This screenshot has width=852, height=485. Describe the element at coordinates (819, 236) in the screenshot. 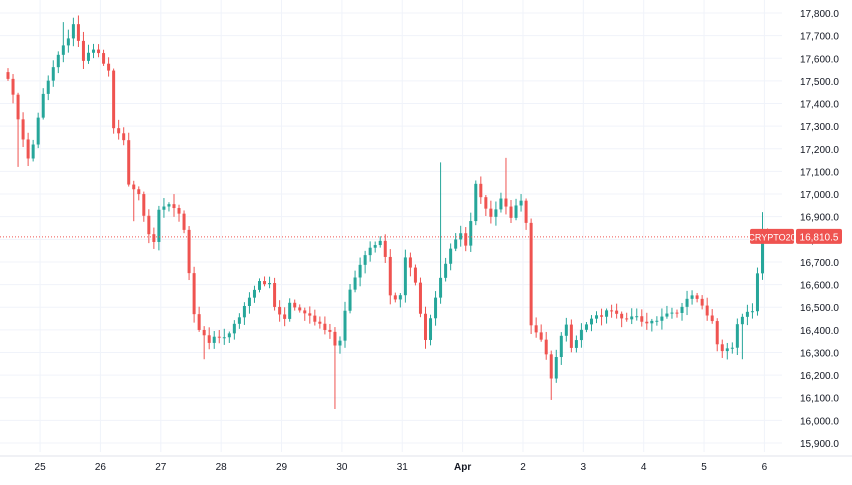

I see `last-price-badge-bg` at that location.